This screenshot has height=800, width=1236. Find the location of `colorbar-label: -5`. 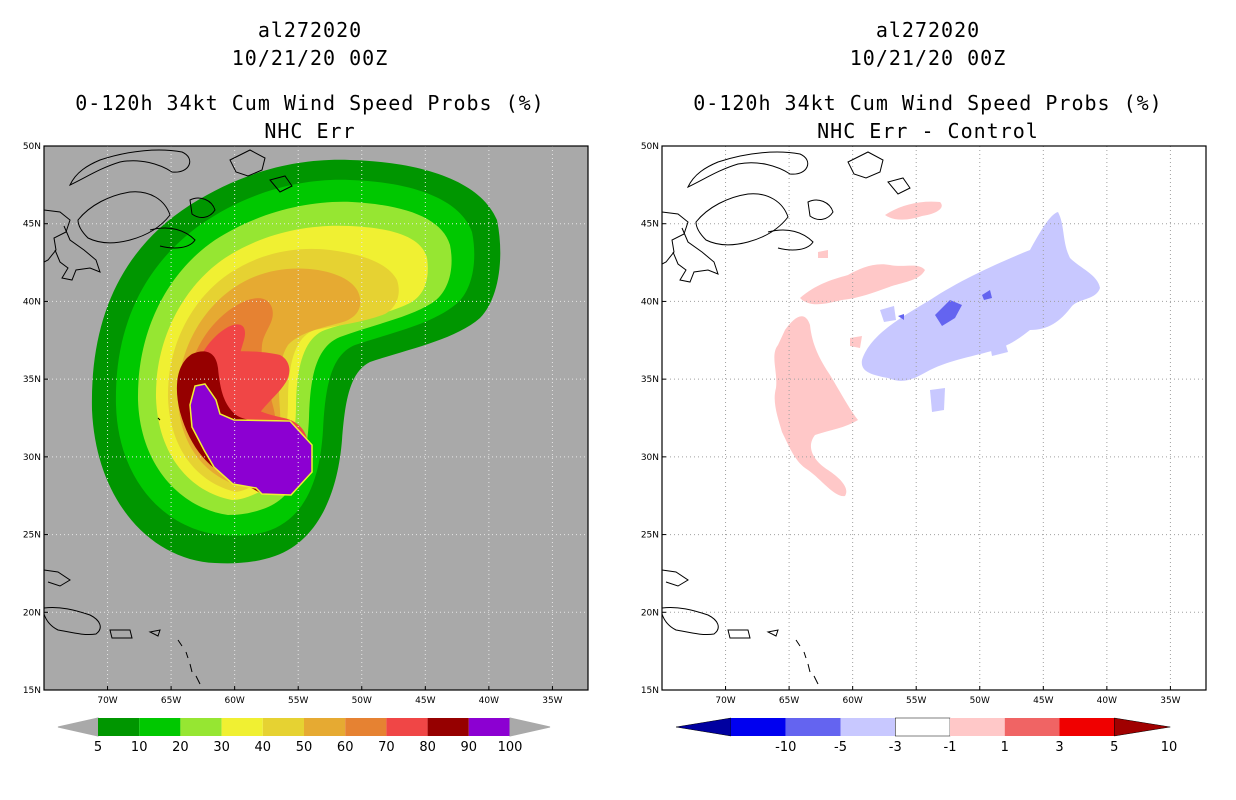

colorbar-label: -5 is located at coordinates (840, 747).